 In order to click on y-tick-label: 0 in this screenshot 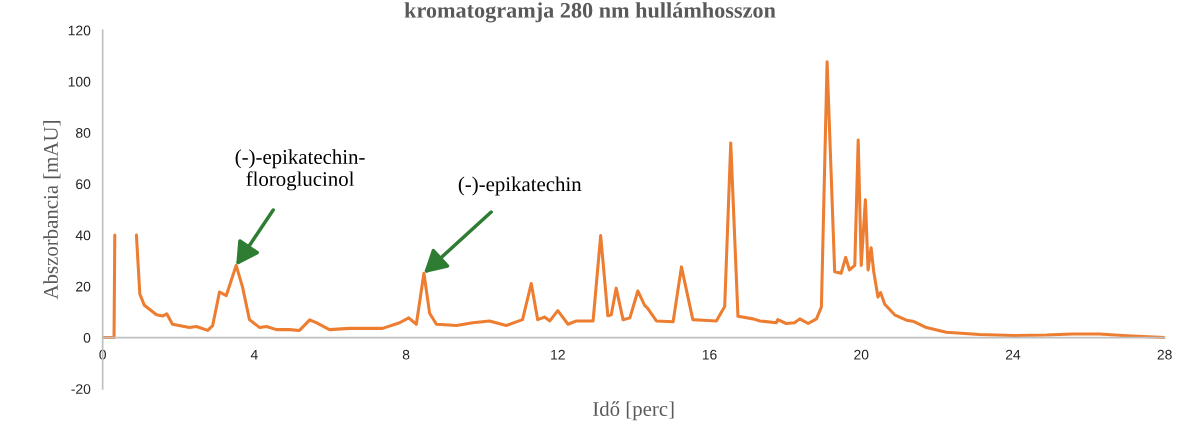, I will do `click(87, 337)`.